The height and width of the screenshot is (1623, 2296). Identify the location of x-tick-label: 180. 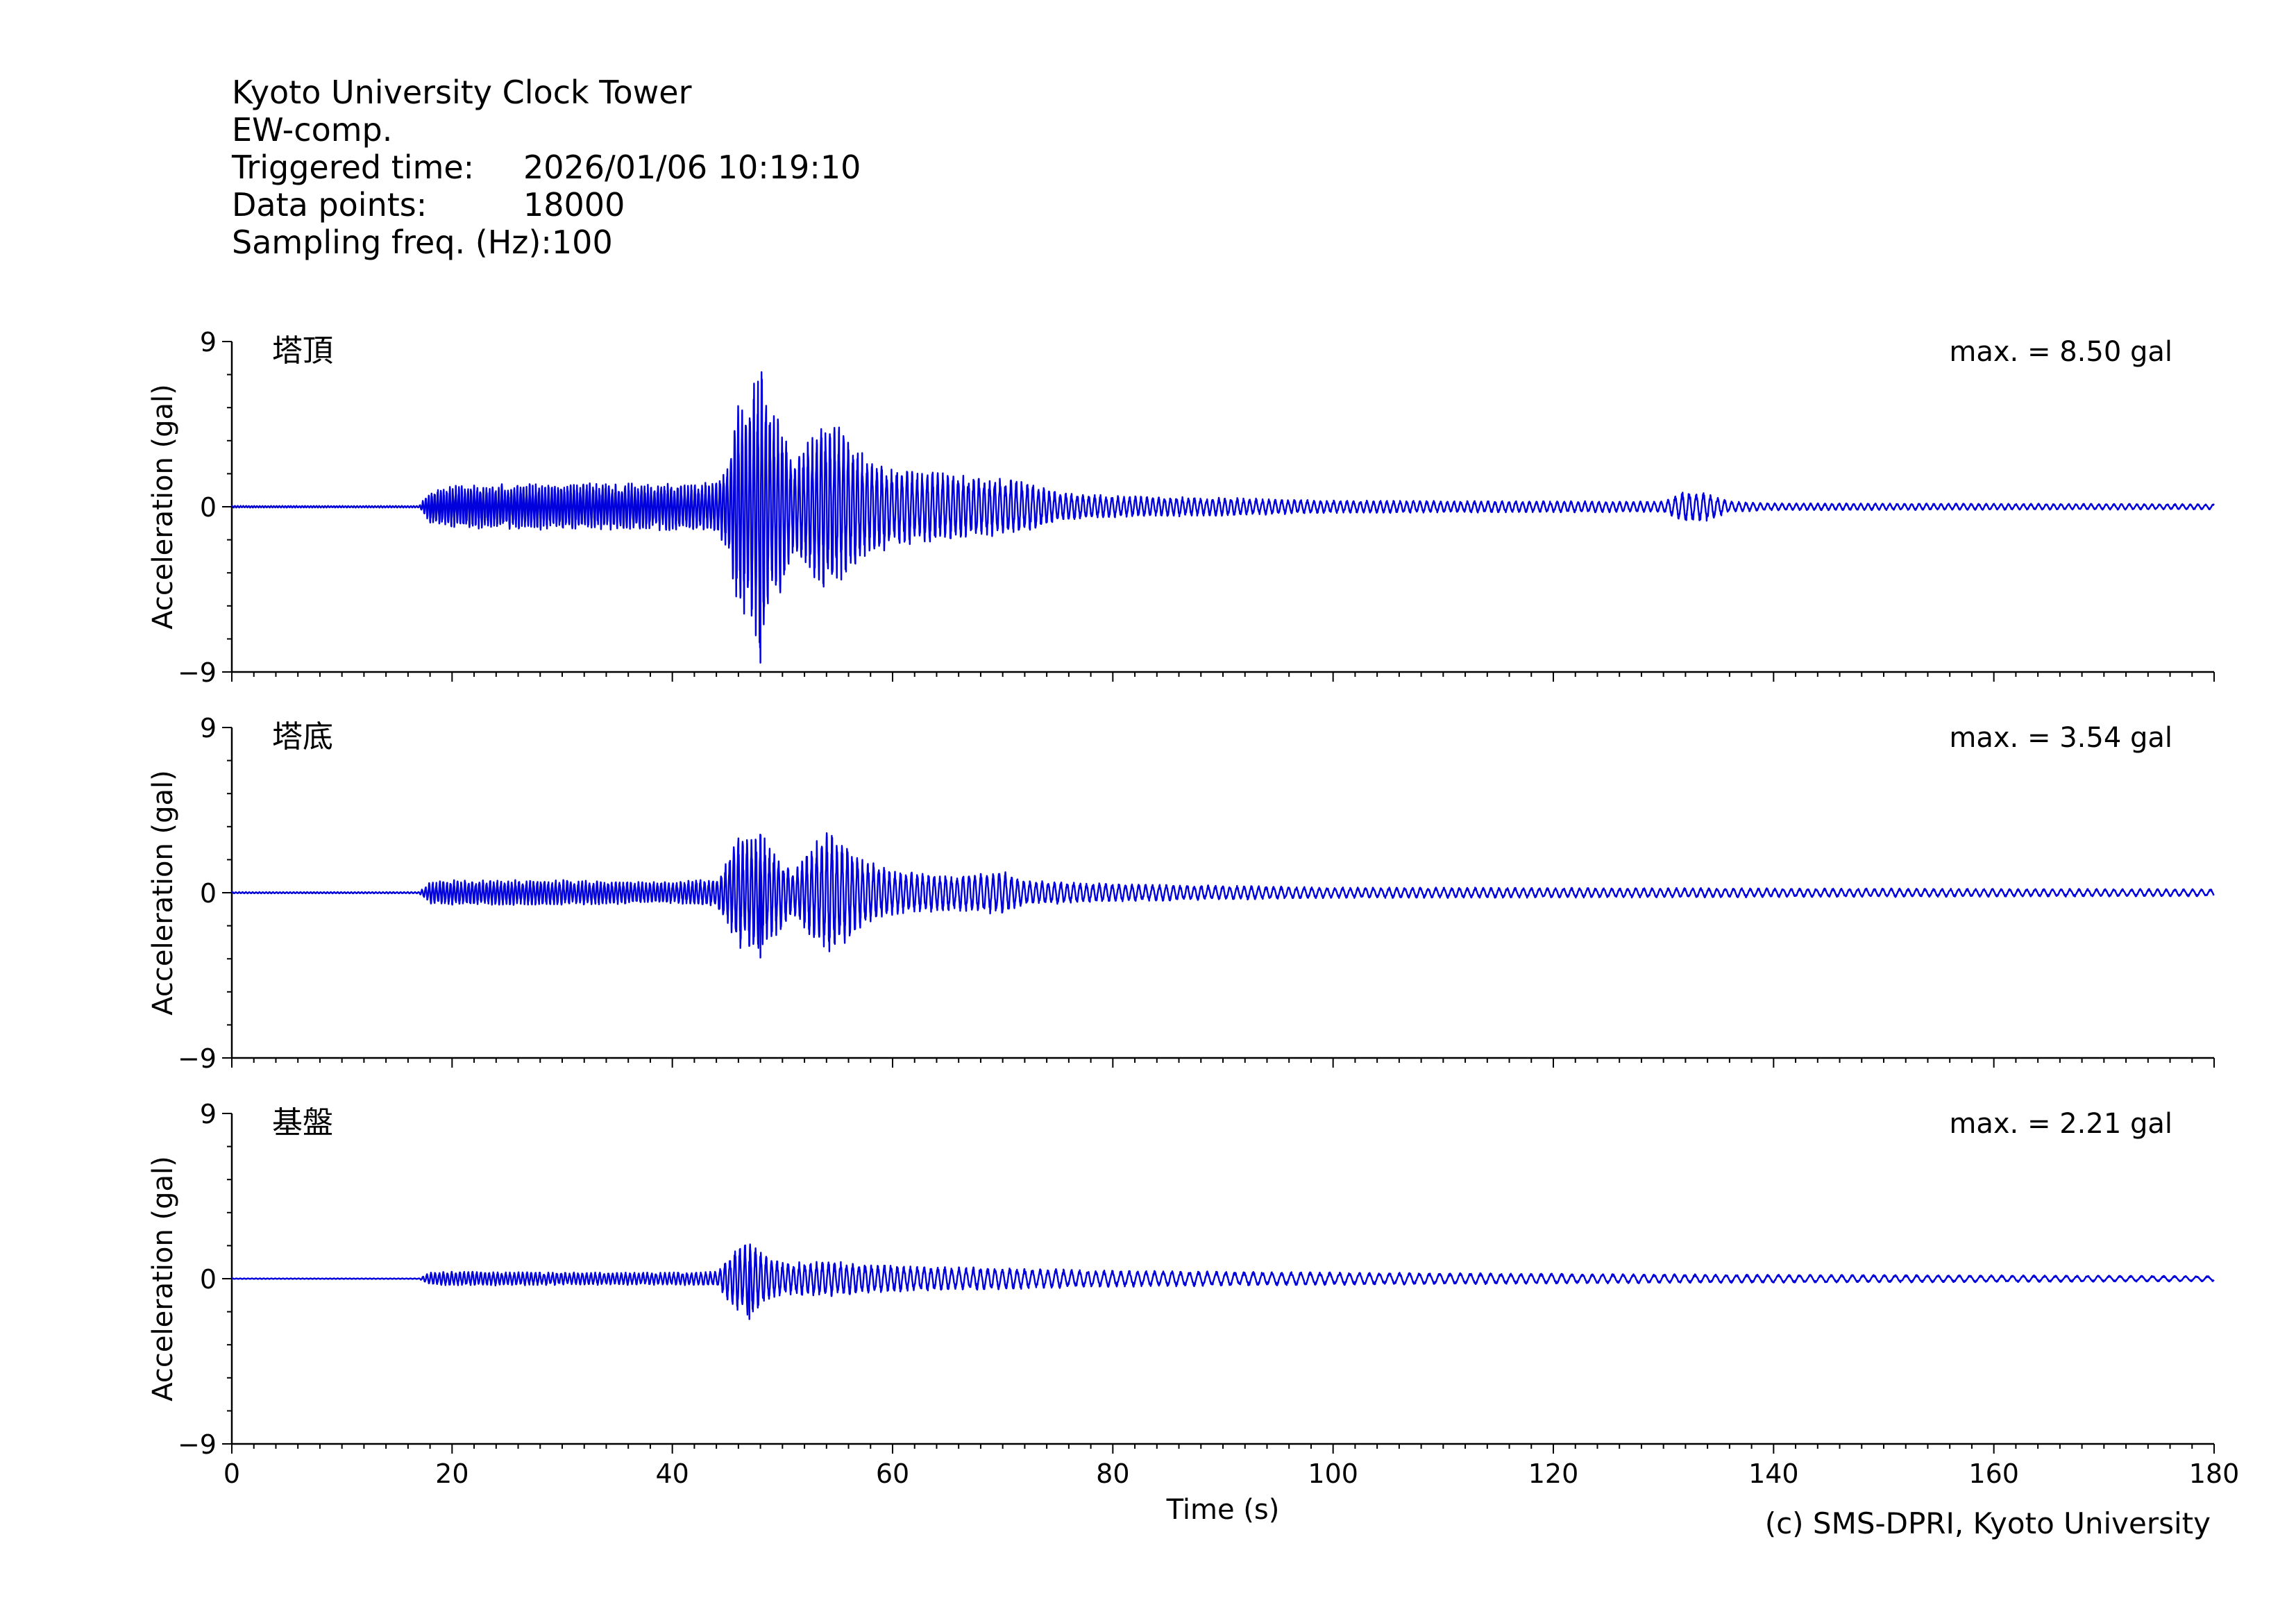
(2214, 1473).